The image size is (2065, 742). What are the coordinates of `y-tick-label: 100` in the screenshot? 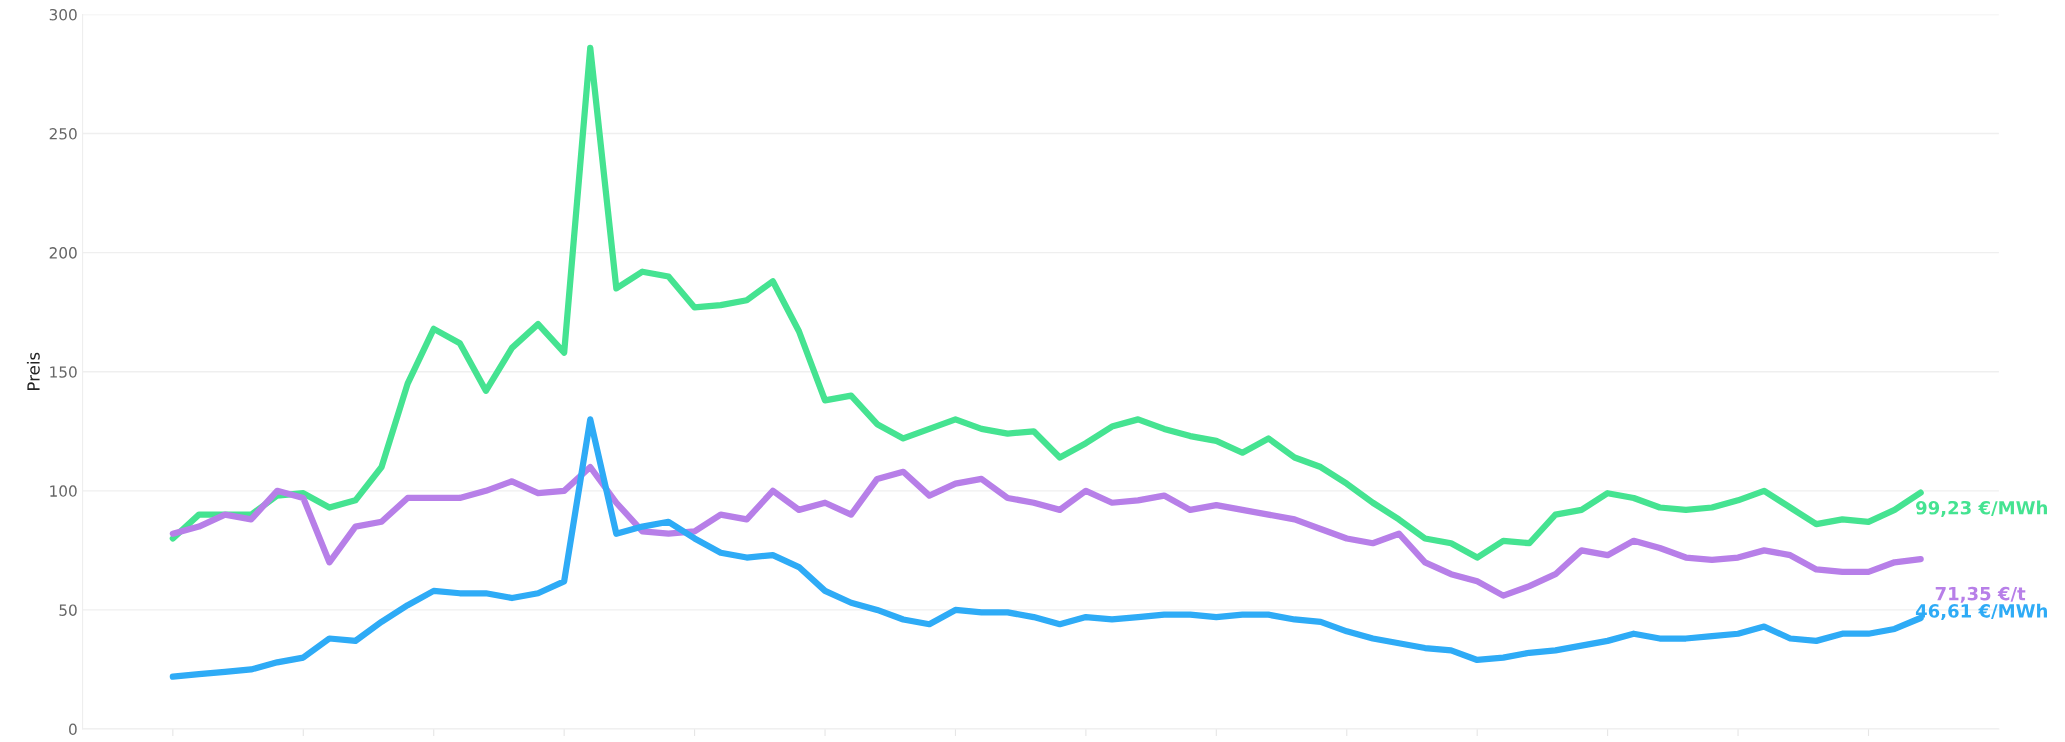 It's located at (63, 491).